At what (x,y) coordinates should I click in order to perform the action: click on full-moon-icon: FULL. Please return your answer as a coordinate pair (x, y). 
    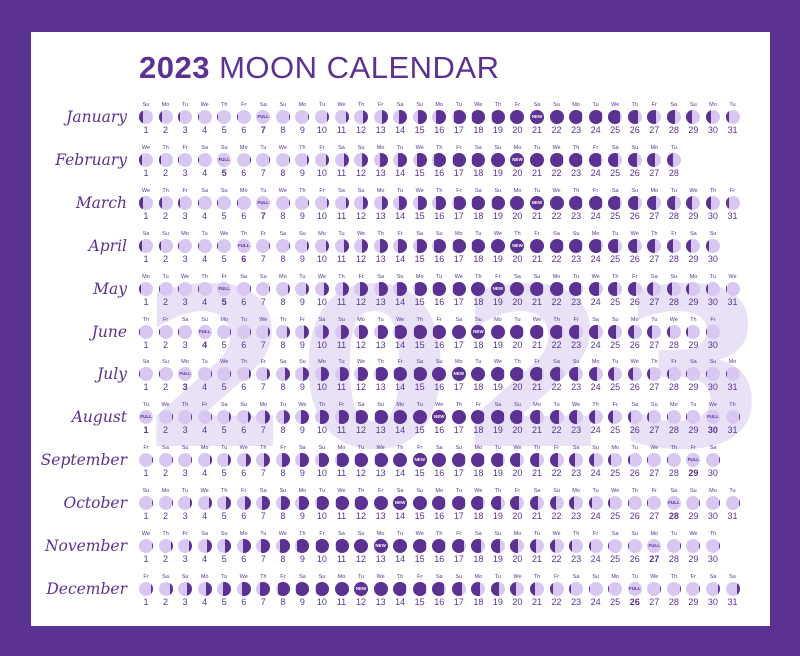
    Looking at the image, I should click on (712, 417).